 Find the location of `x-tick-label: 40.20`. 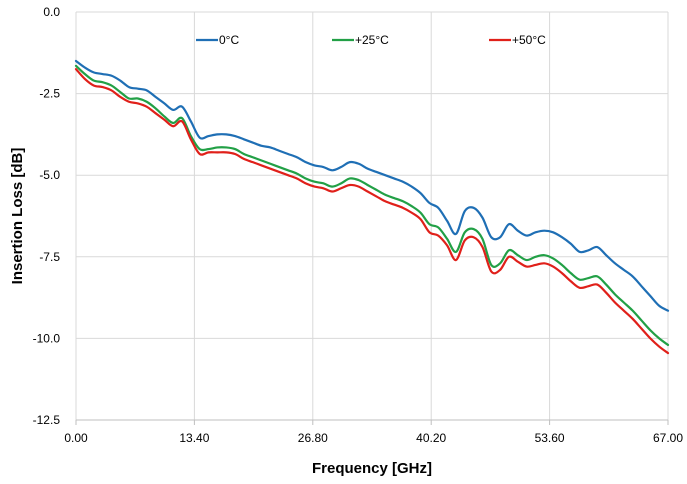

x-tick-label: 40.20 is located at coordinates (431, 438).